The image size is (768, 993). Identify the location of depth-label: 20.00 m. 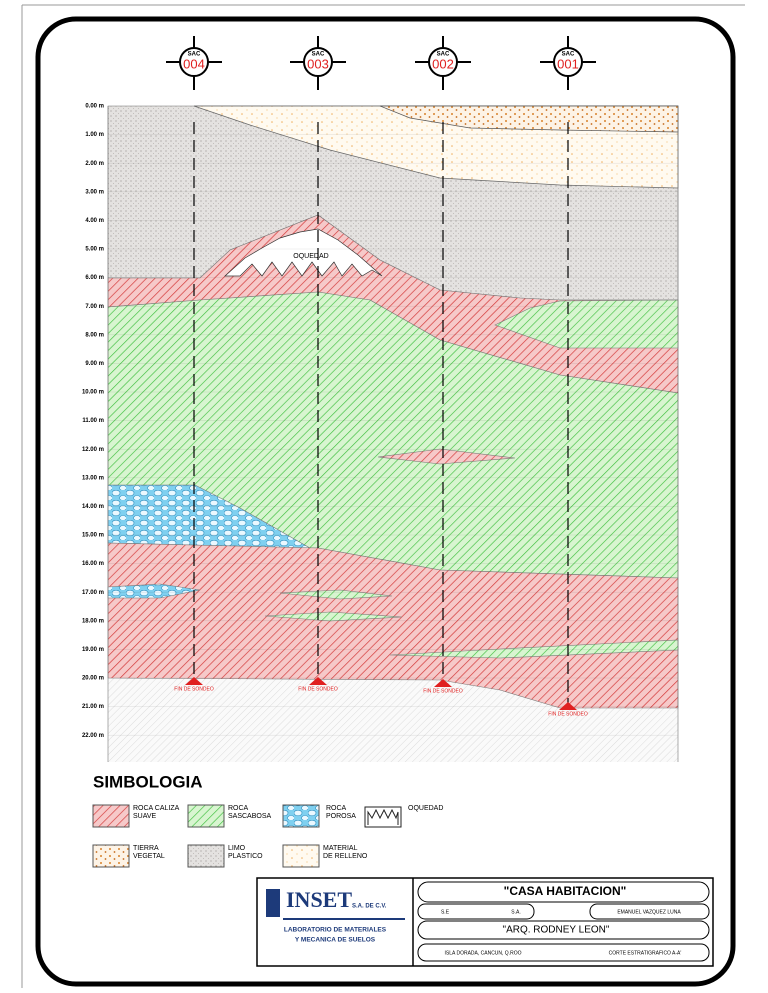
(93, 679).